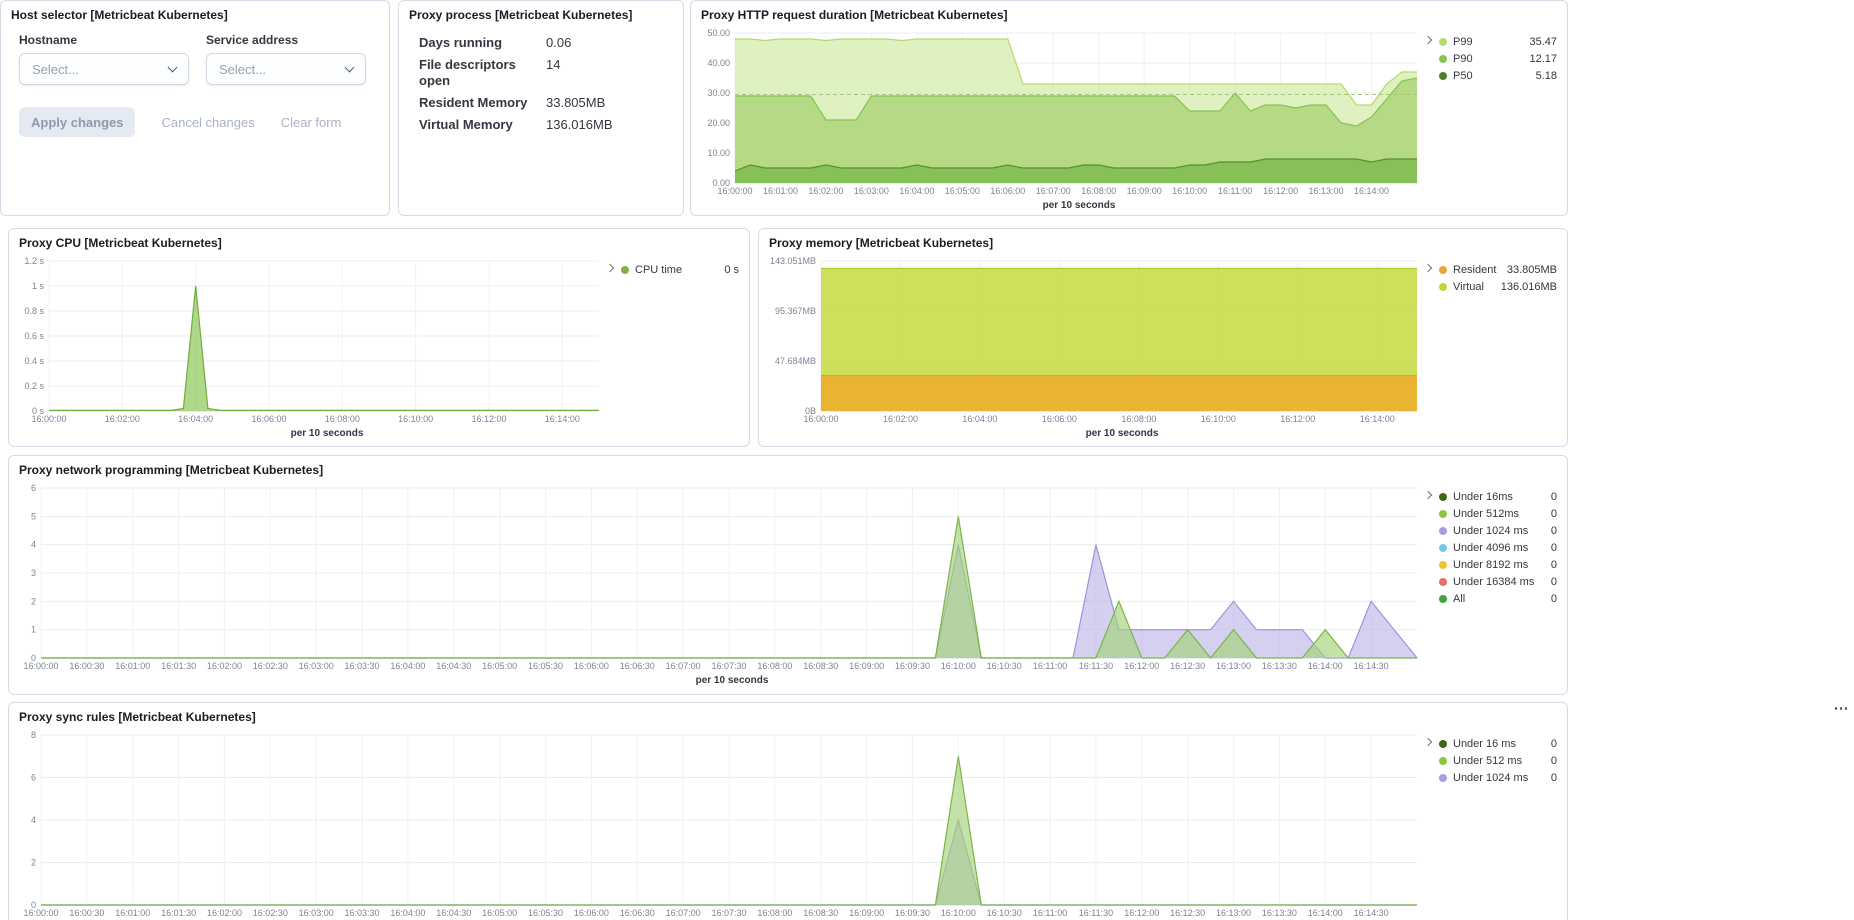 This screenshot has width=1854, height=920. I want to click on svg-text: 6, so click(33, 778).